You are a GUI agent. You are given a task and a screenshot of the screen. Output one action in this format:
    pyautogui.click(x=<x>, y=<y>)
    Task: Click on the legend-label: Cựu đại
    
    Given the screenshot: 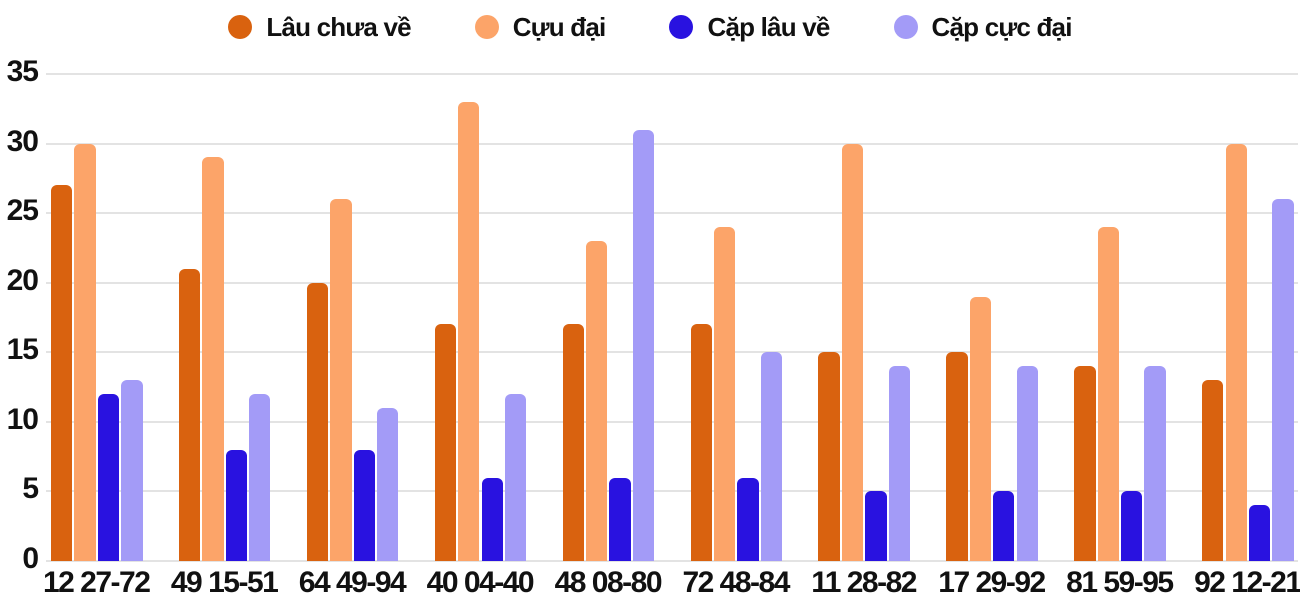 What is the action you would take?
    pyautogui.click(x=559, y=26)
    